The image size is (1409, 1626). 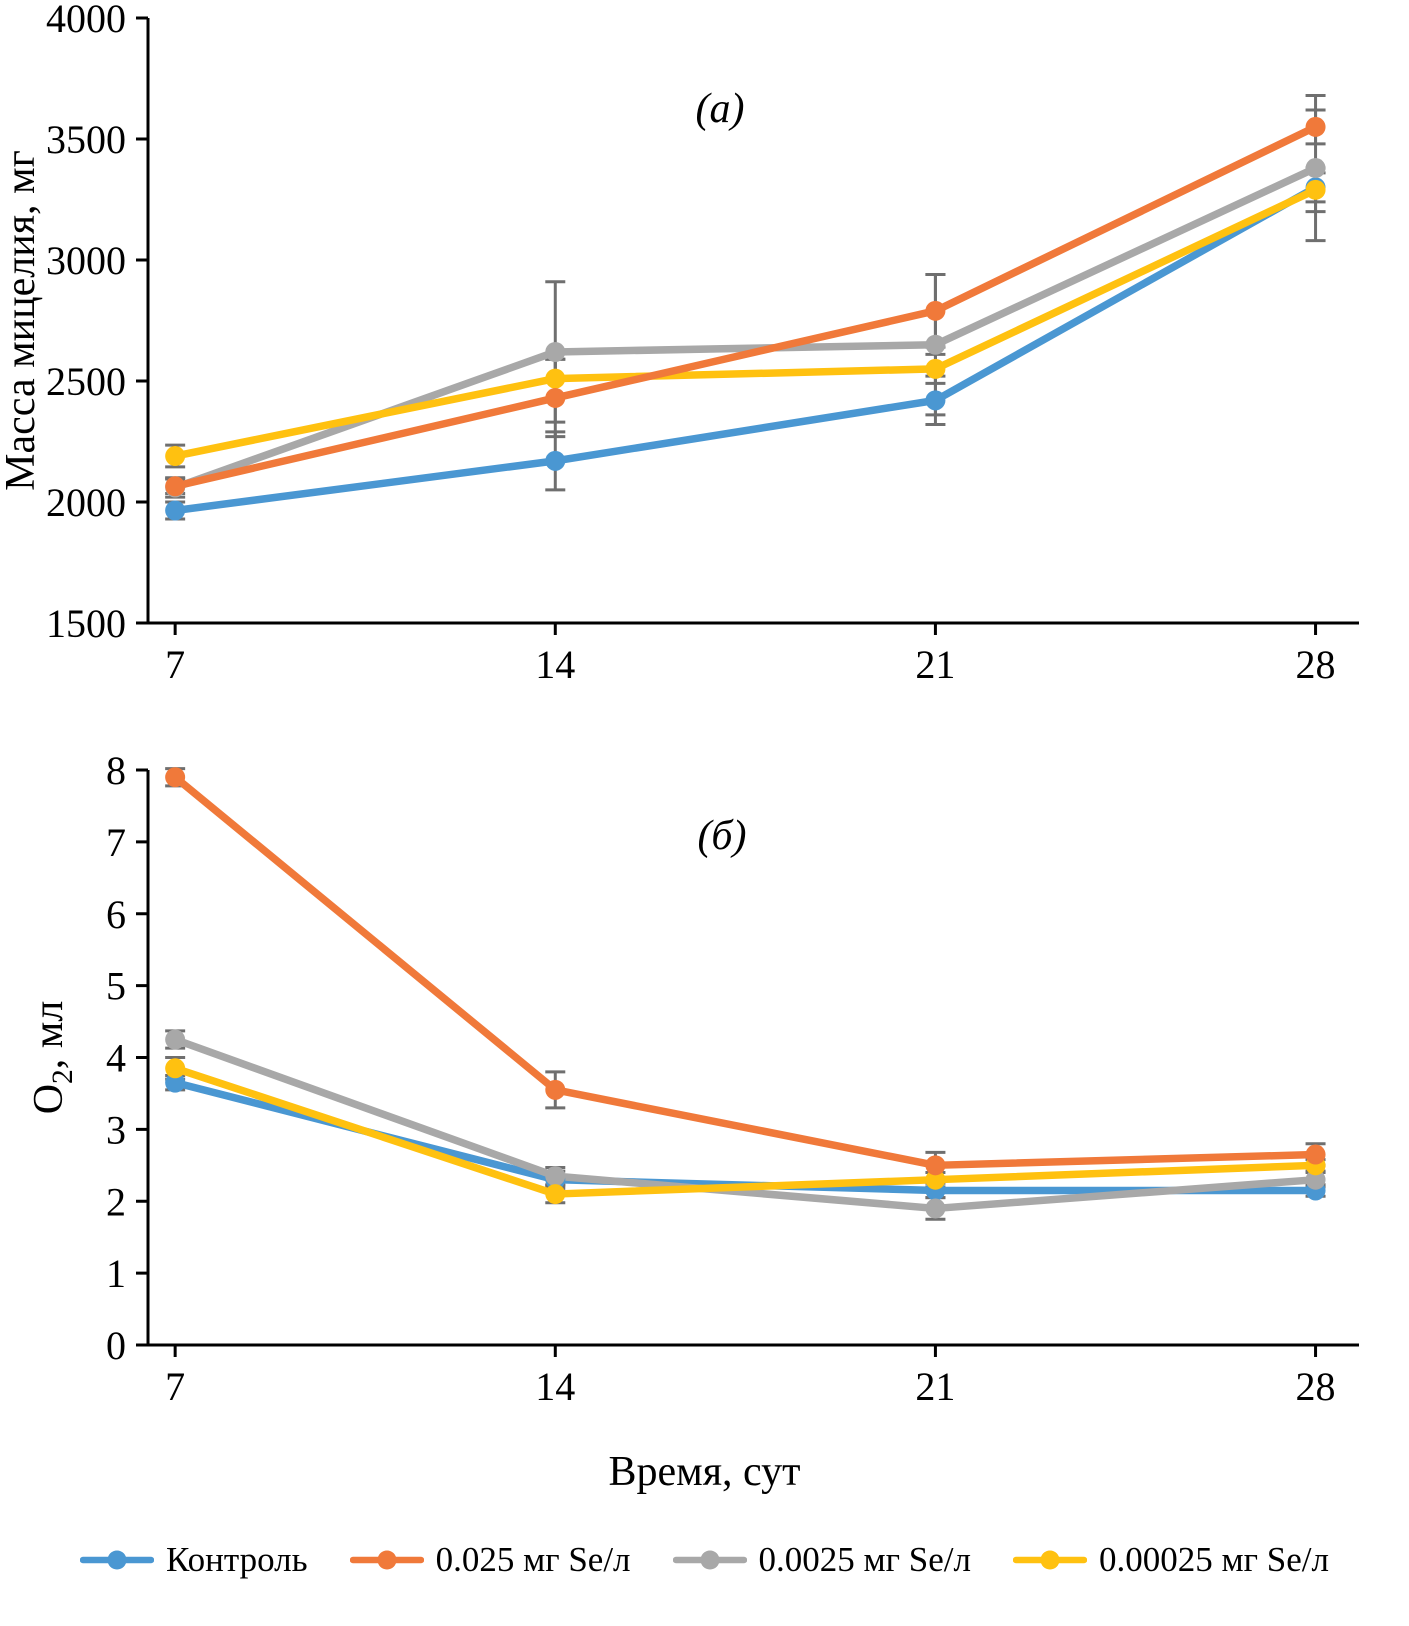 I want to click on legend-item-se-00025: 0.0025 мг Se/л, so click(x=821, y=1560).